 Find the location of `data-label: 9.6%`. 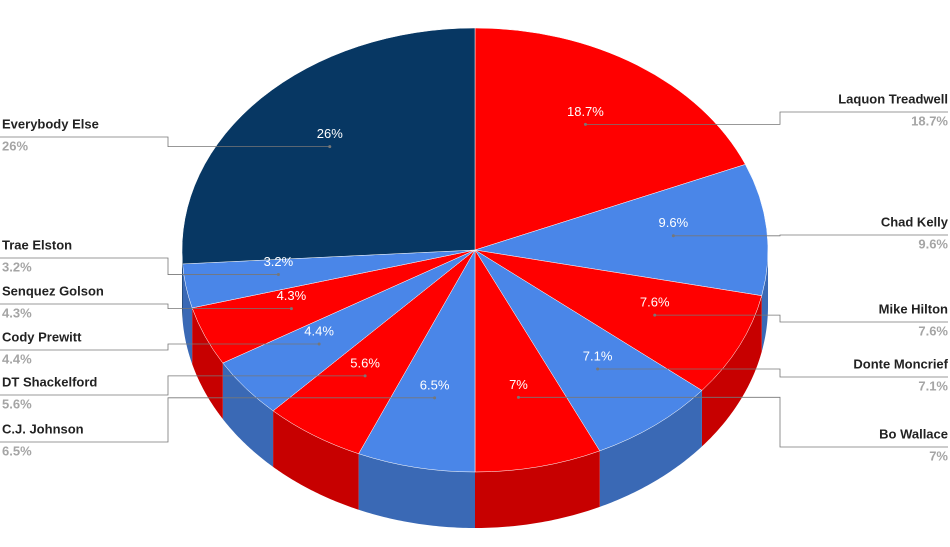

data-label: 9.6% is located at coordinates (674, 222).